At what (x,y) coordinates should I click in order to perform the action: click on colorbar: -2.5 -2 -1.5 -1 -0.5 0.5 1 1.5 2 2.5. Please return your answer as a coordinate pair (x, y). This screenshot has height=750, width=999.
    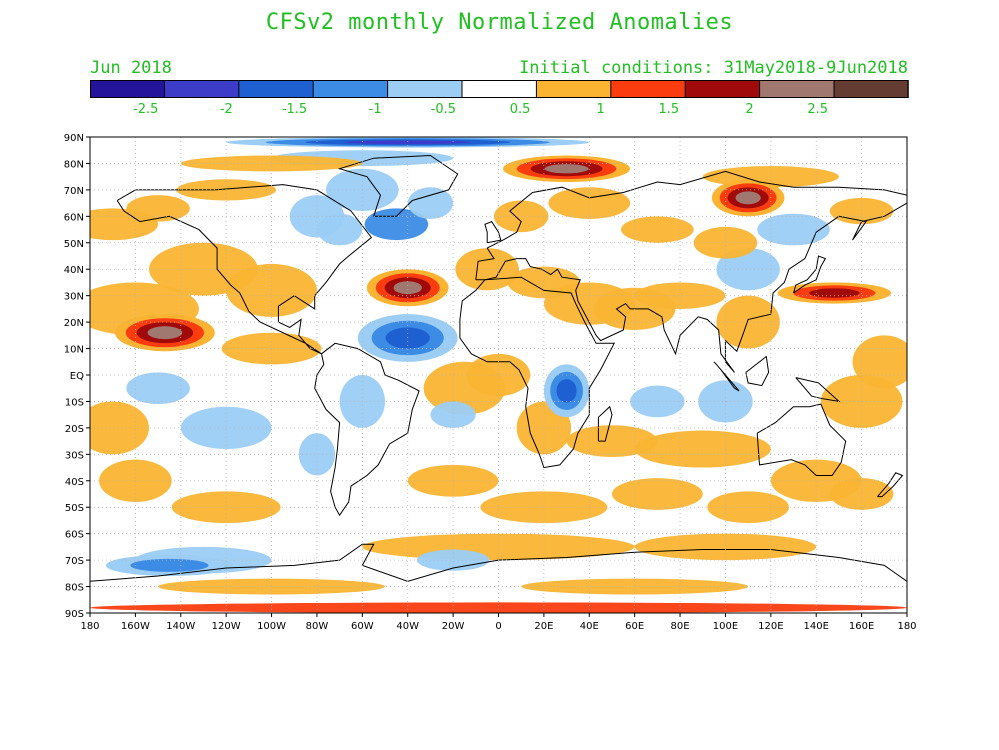
    Looking at the image, I should click on (499, 98).